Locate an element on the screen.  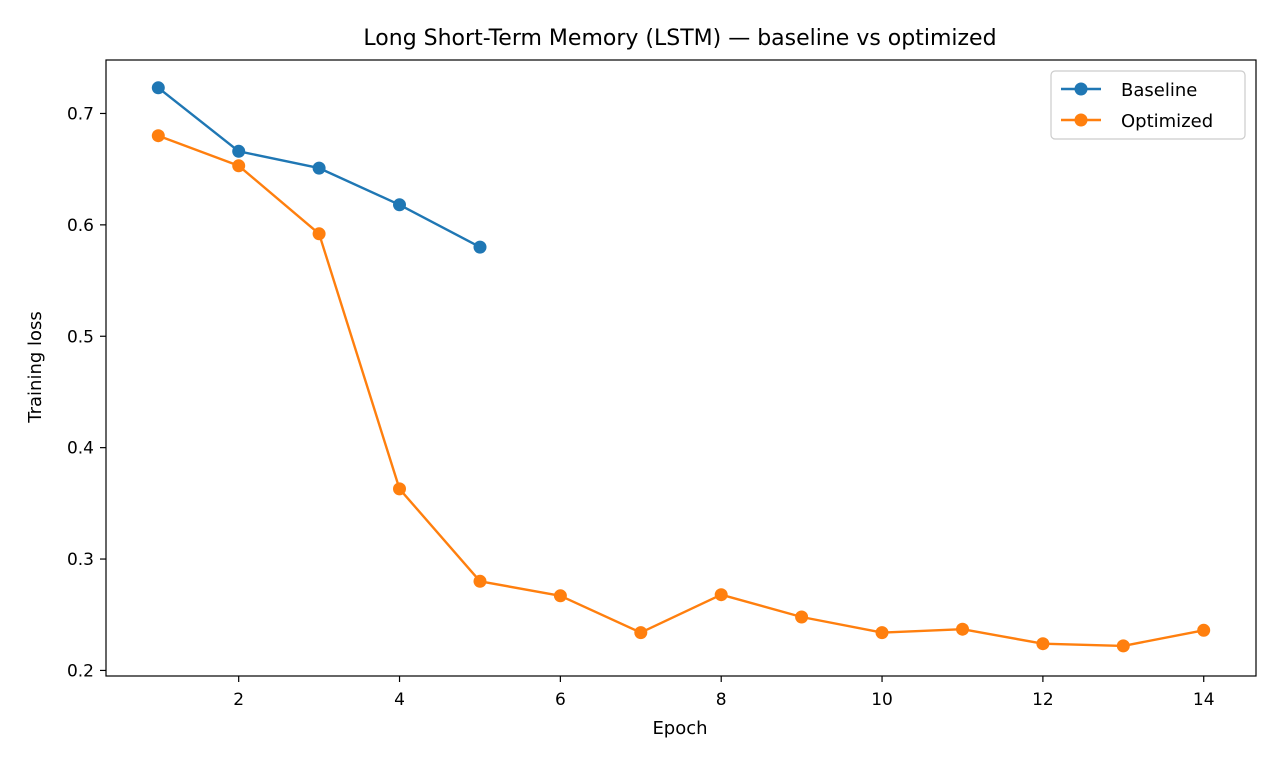
y-tick-label: 0.7 is located at coordinates (80, 114).